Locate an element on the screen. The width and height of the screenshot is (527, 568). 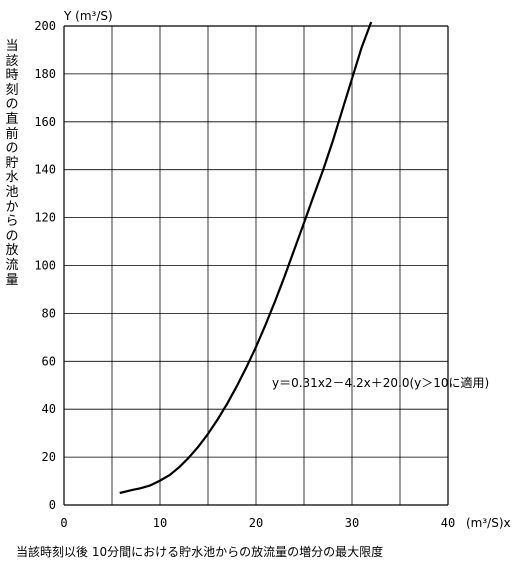
y-tick-label: 140 is located at coordinates (45, 170).